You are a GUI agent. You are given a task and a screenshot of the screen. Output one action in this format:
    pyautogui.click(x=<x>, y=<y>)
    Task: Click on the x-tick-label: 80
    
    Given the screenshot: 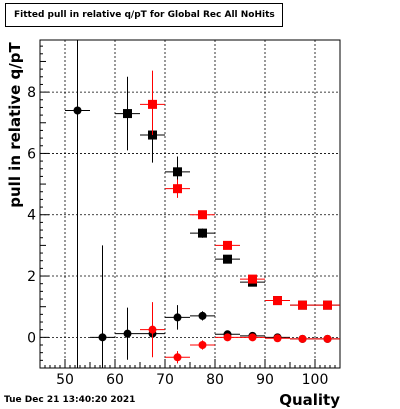 What is the action you would take?
    pyautogui.click(x=215, y=380)
    